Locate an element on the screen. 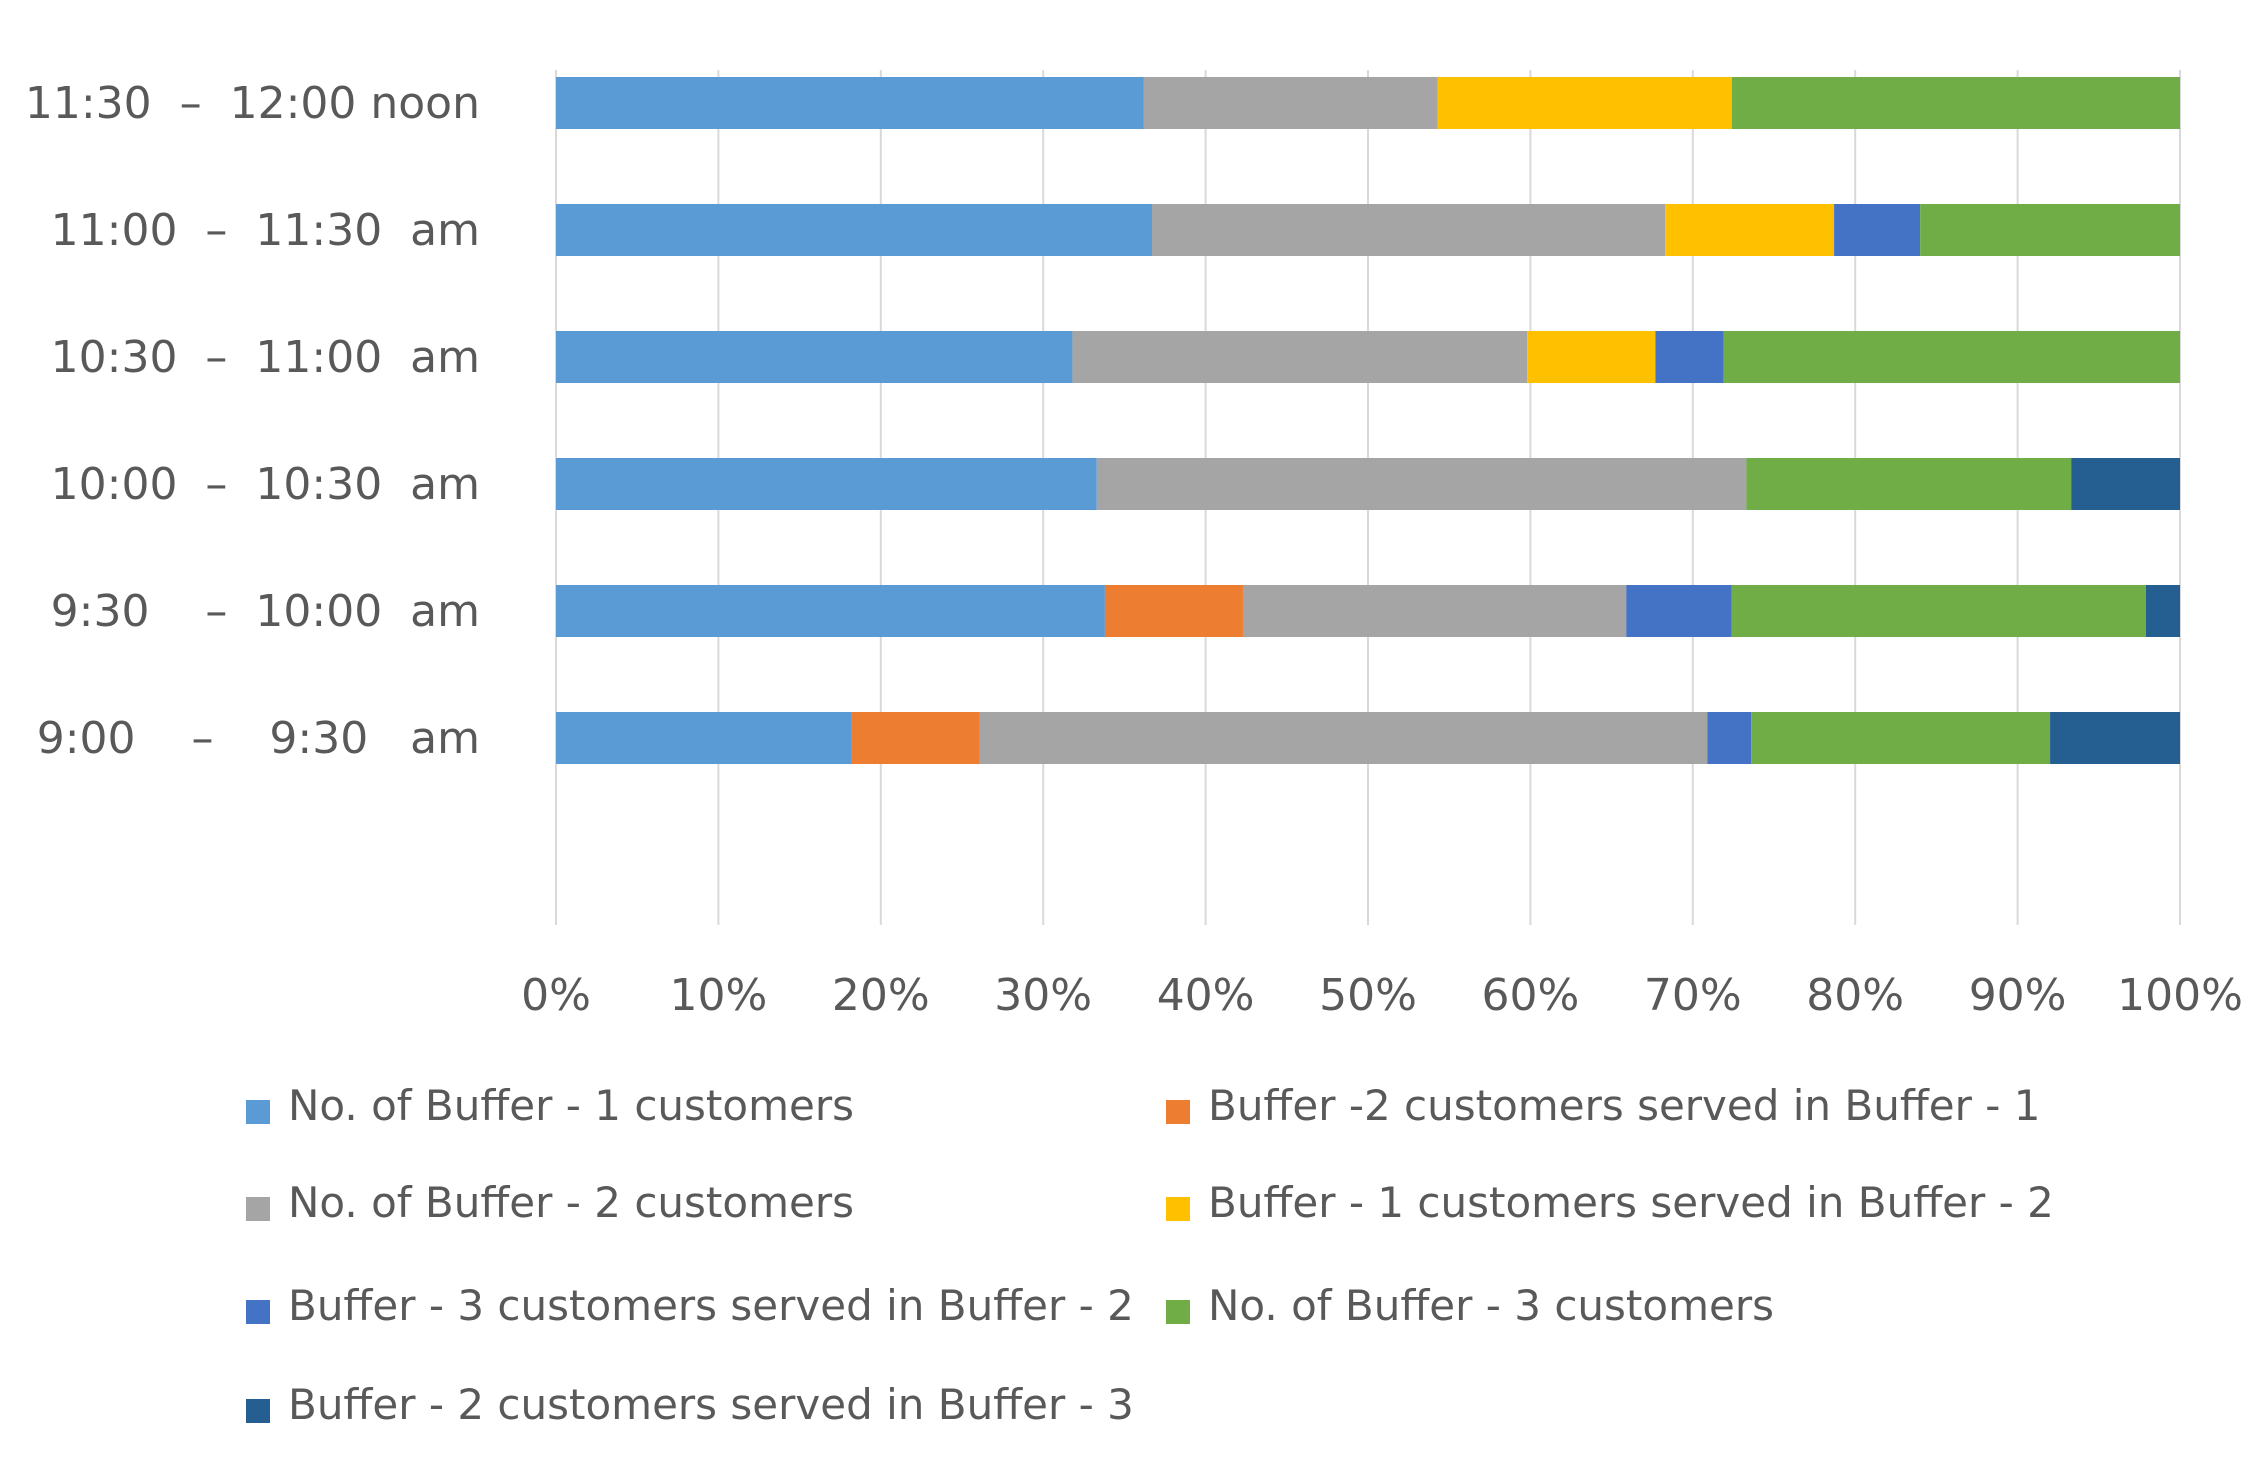  x-tick-label: 70% is located at coordinates (1693, 995).